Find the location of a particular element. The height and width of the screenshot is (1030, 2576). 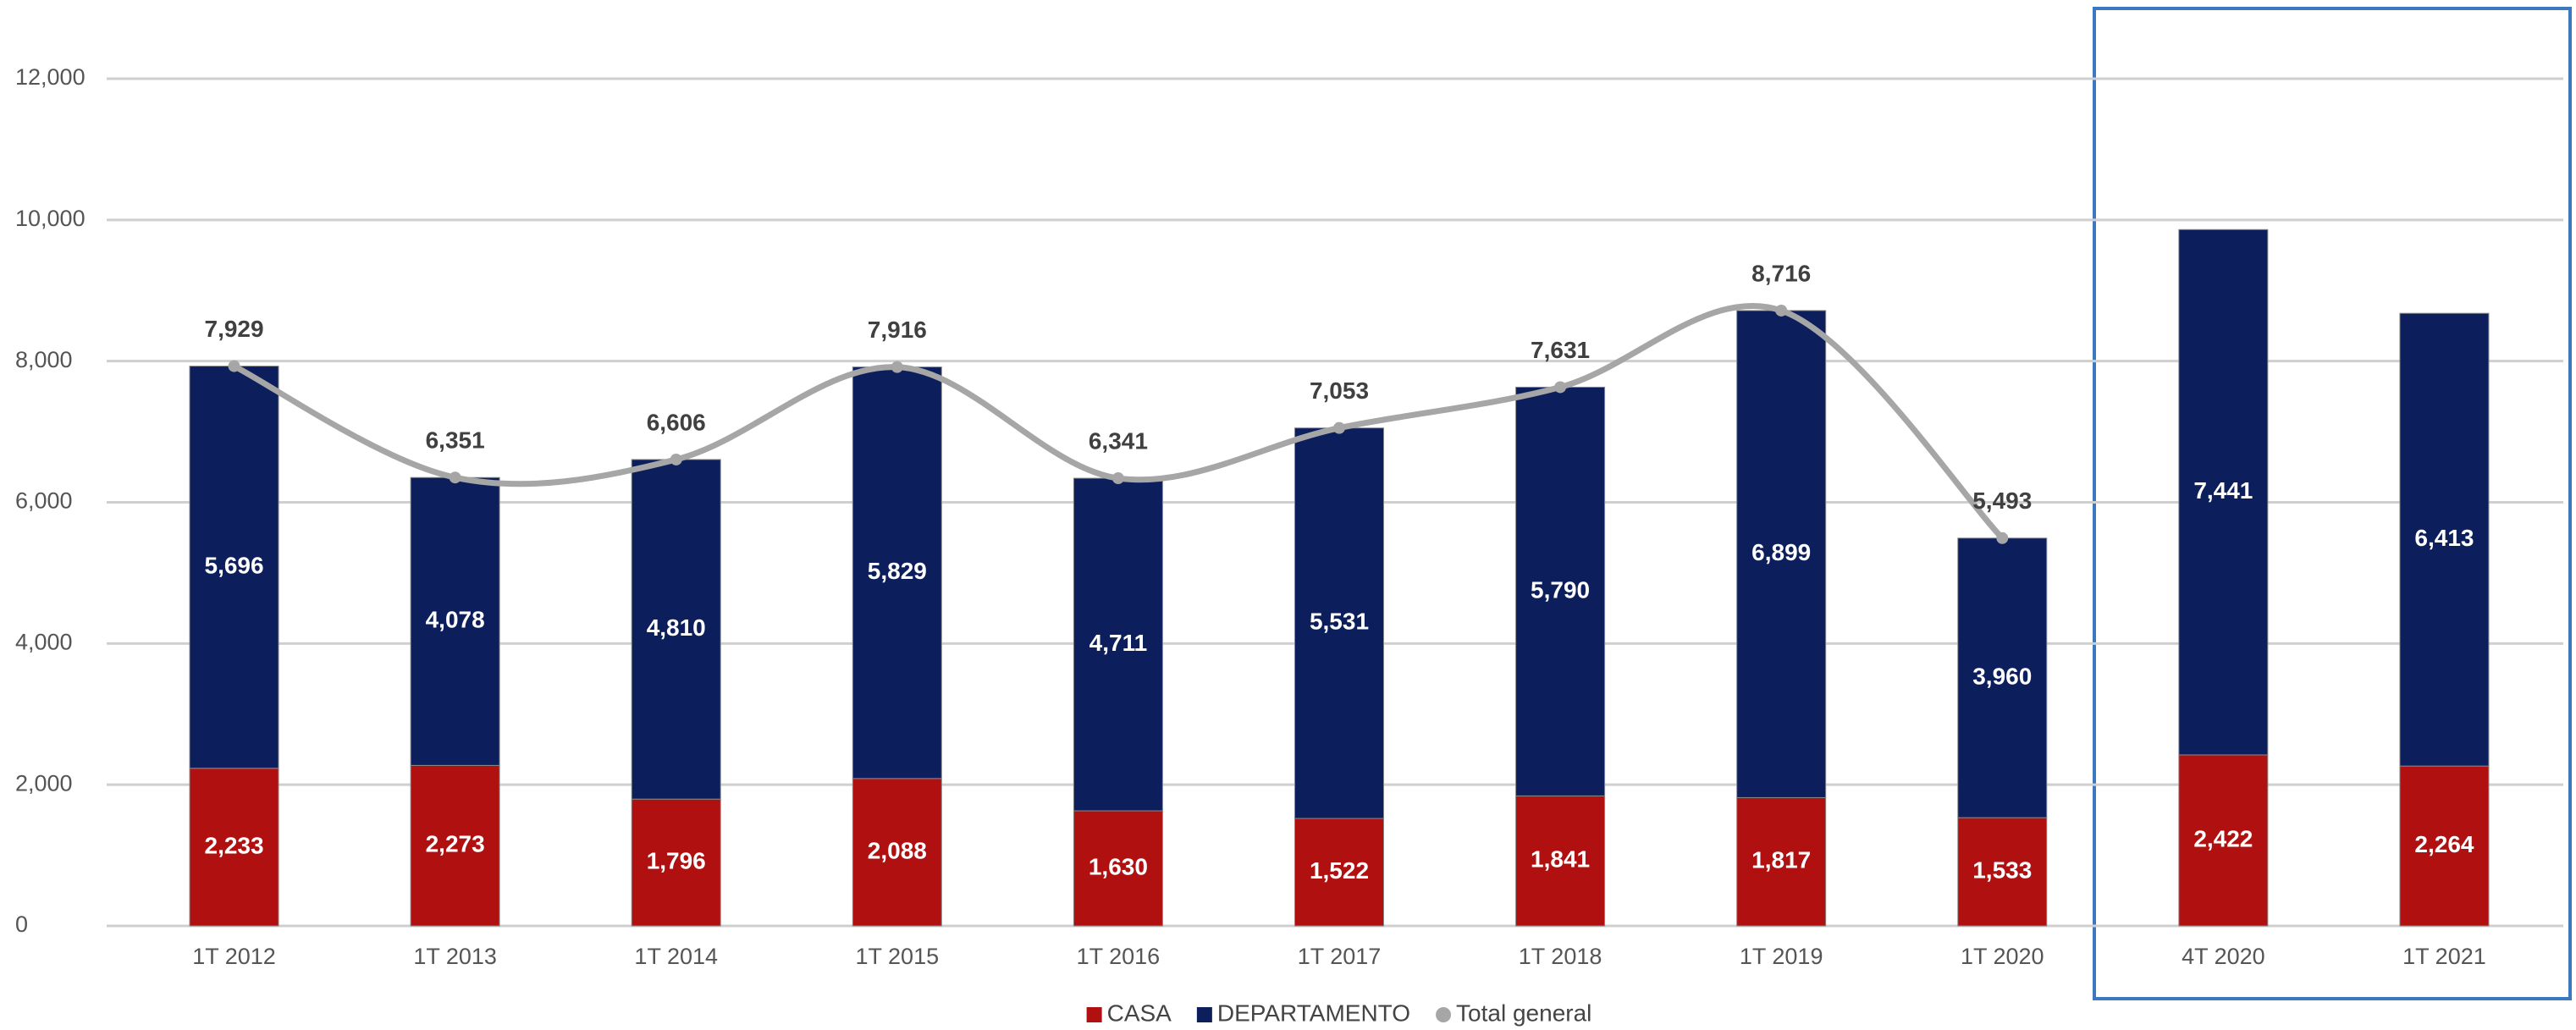

data-label: 6,413 is located at coordinates (2444, 538).